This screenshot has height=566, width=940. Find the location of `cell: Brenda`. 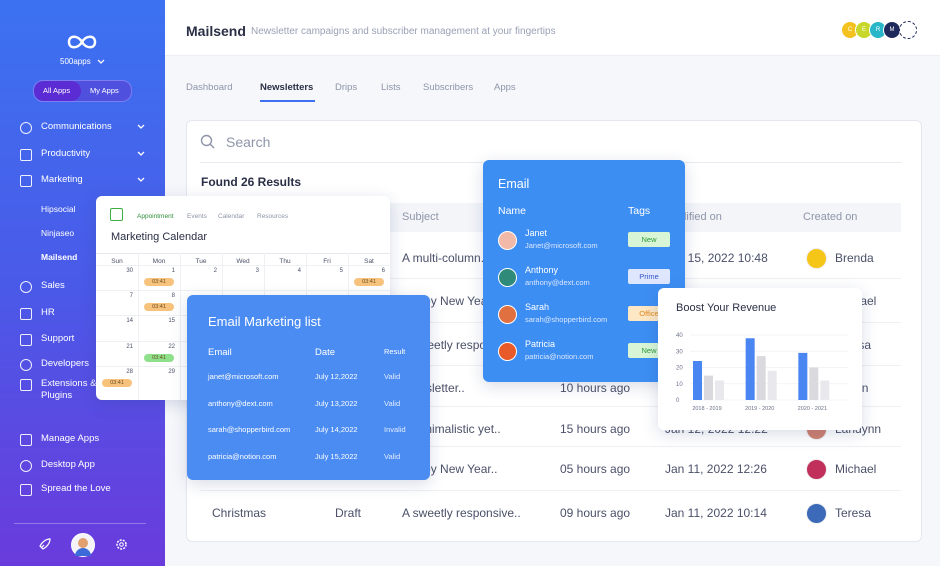

cell: Brenda is located at coordinates (854, 258).